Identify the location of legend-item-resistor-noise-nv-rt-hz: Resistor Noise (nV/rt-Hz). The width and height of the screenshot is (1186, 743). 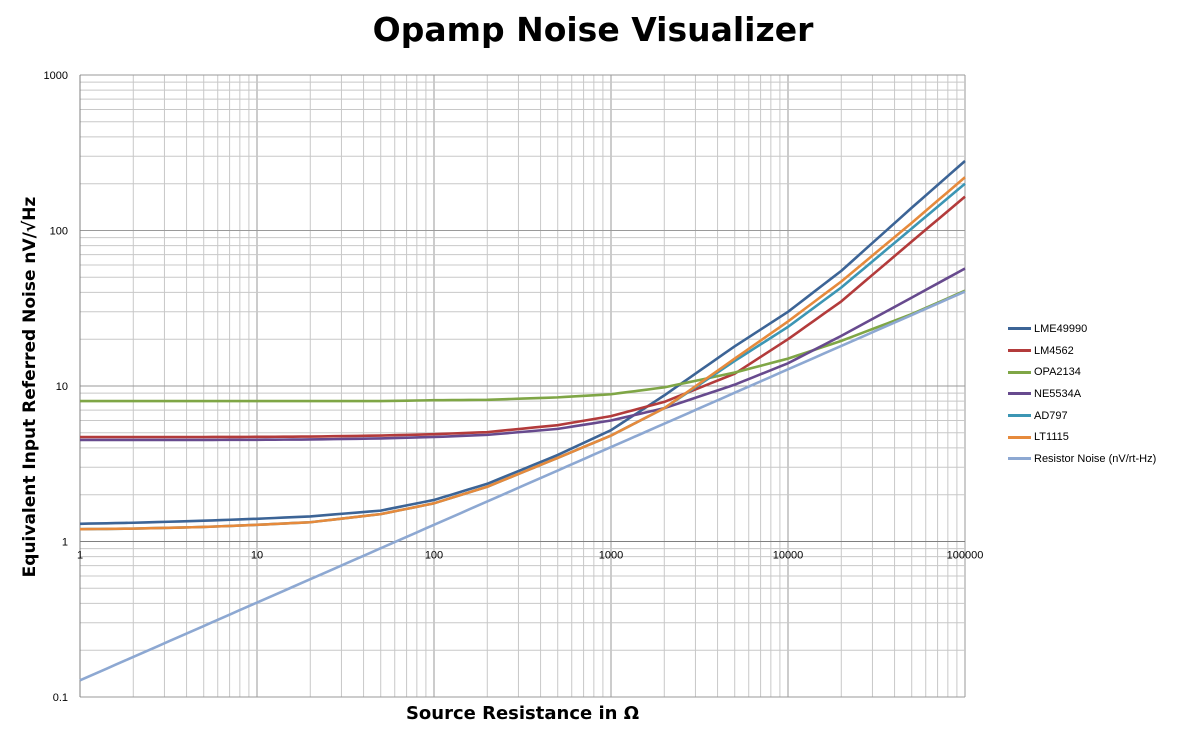
(1097, 459).